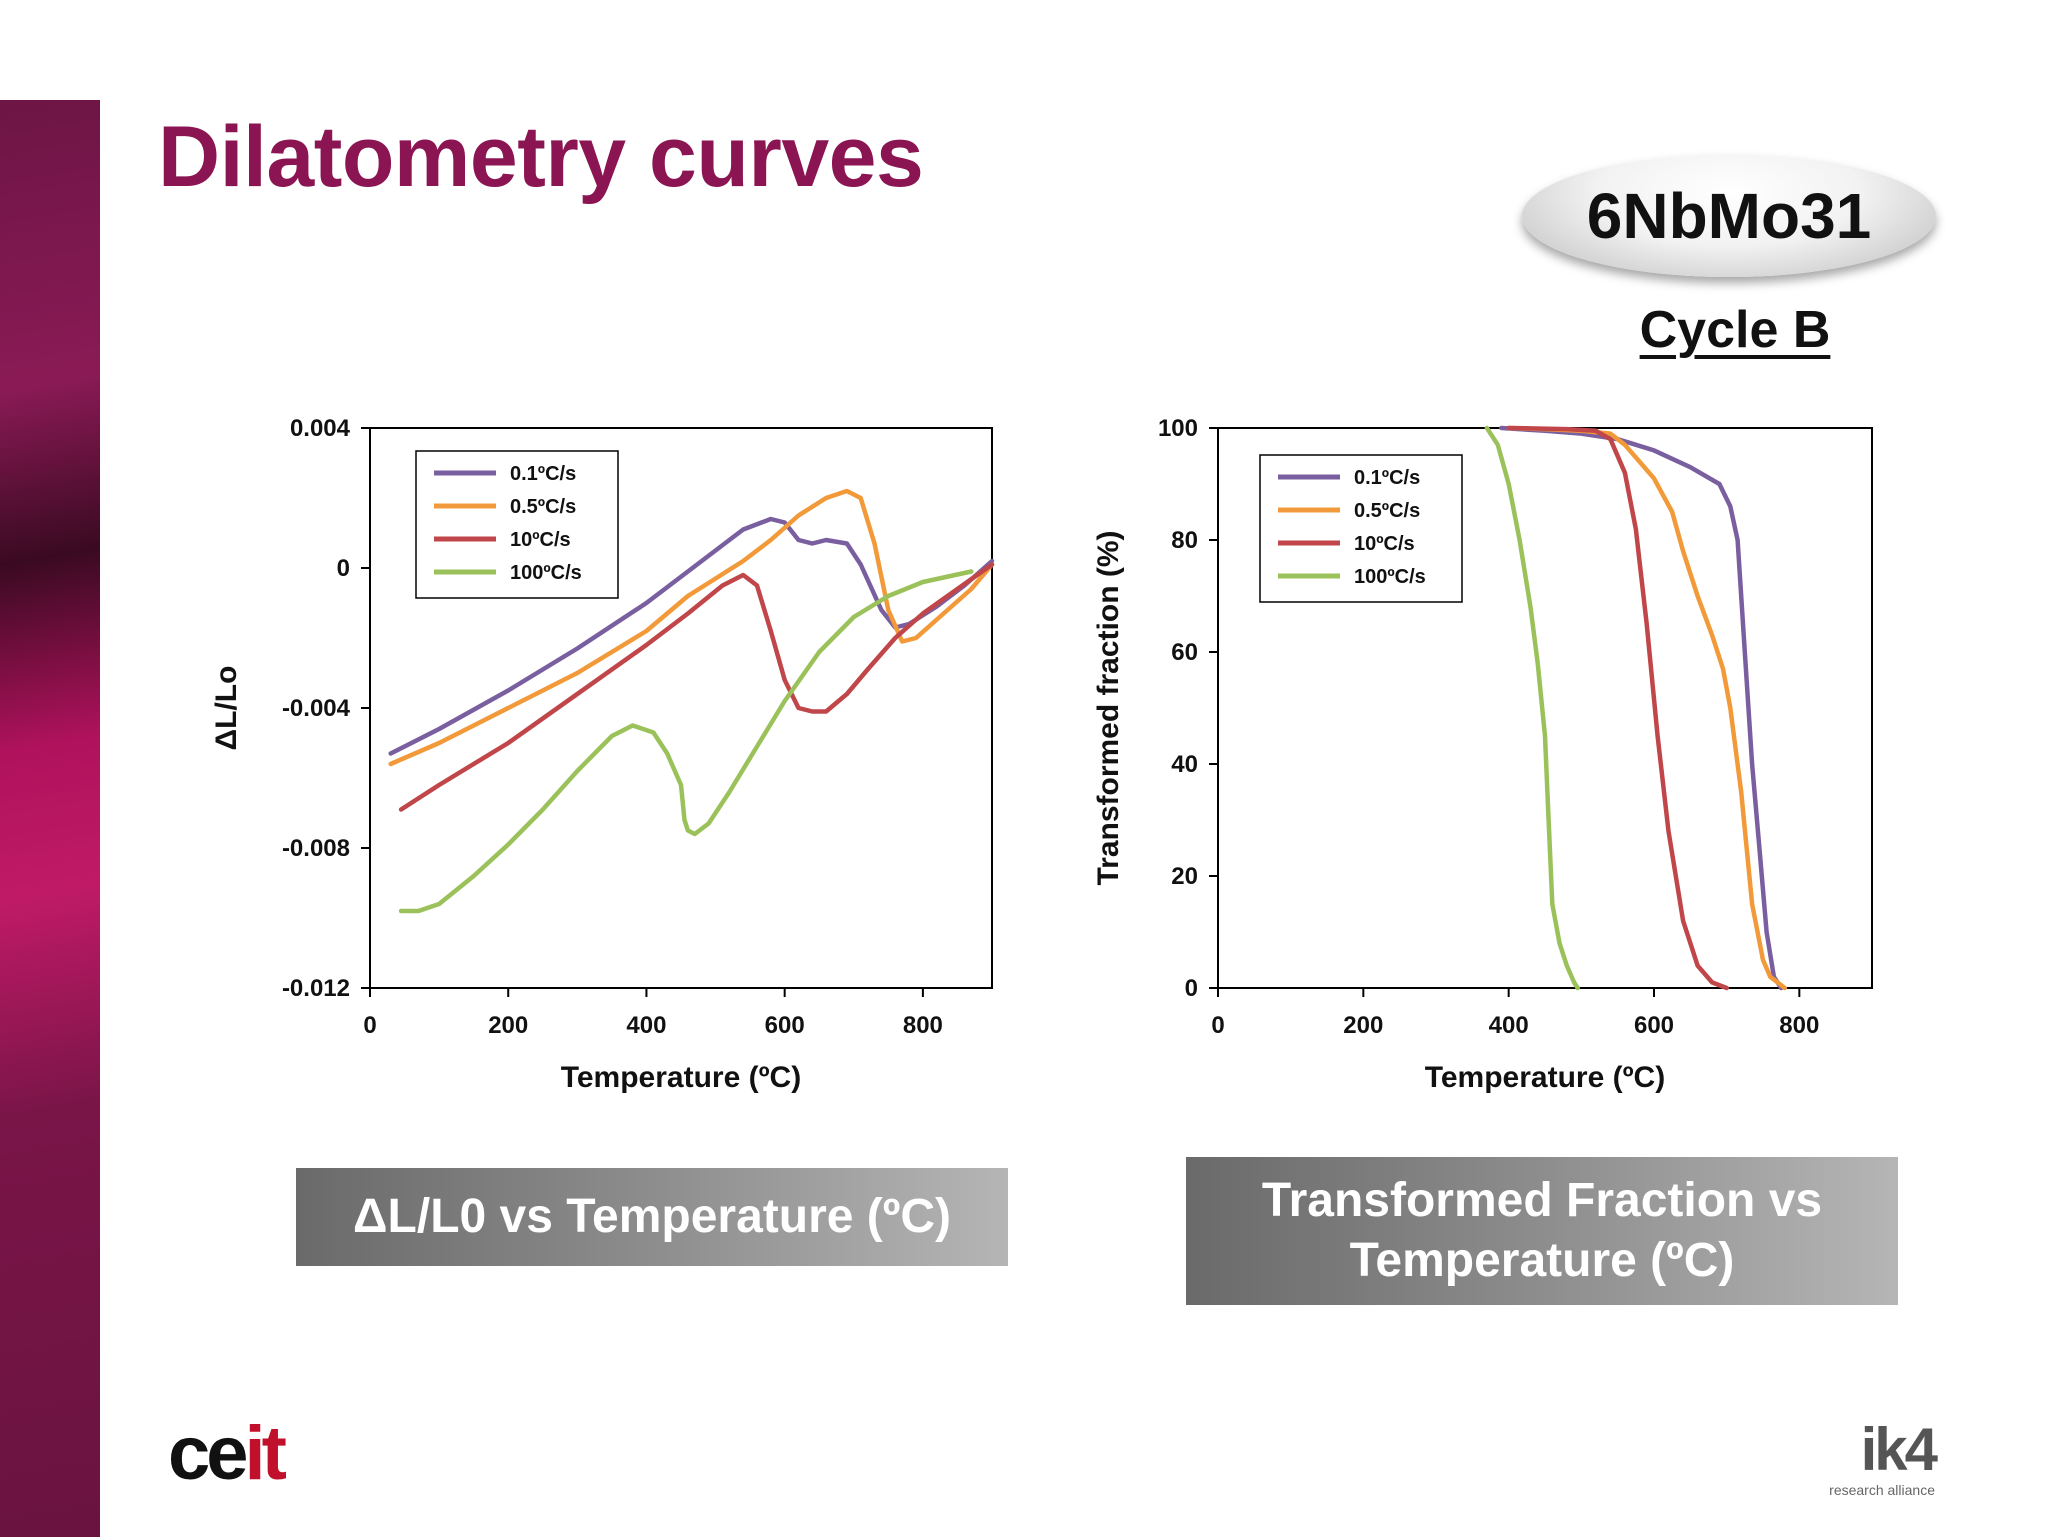 The image size is (2048, 1537). I want to click on y-tick-label: 60, so click(1184, 652).